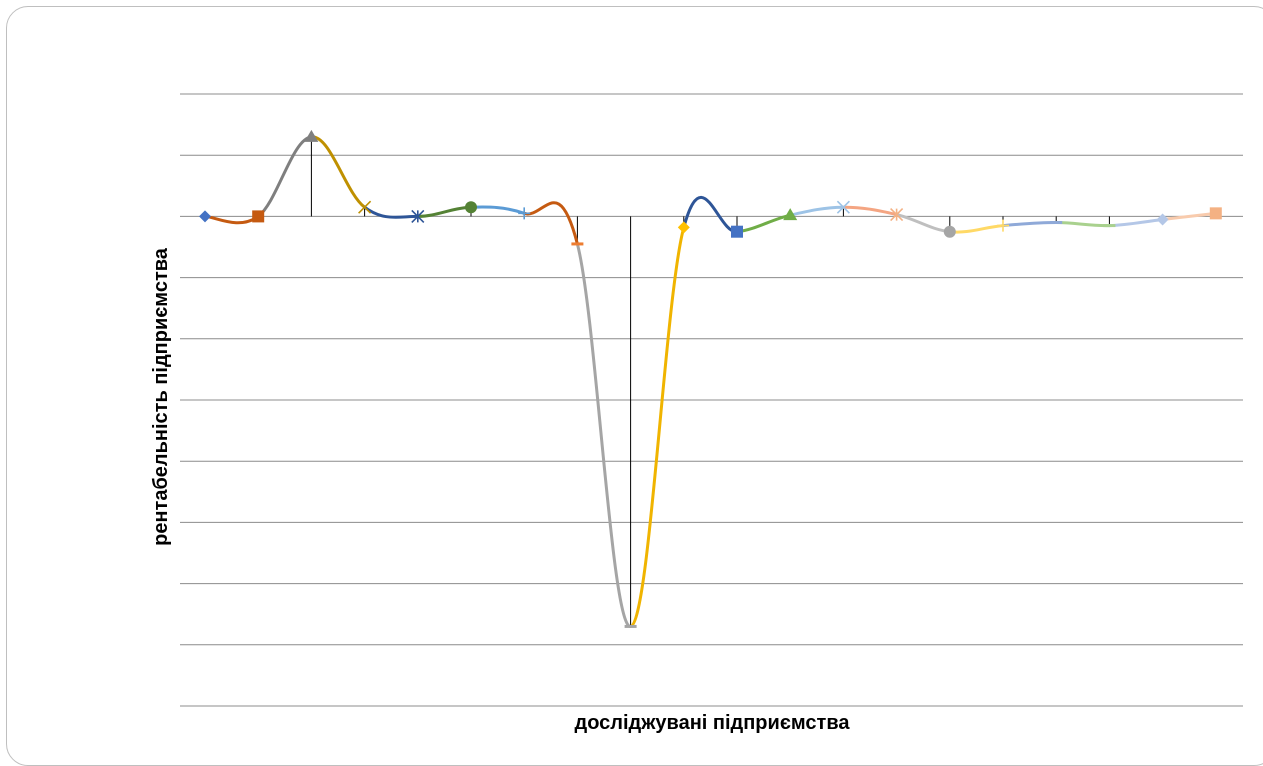 Image resolution: width=1263 pixels, height=766 pixels. Describe the element at coordinates (161, 396) in the screenshot. I see `y-axis-title: рентабельність підприємства` at that location.